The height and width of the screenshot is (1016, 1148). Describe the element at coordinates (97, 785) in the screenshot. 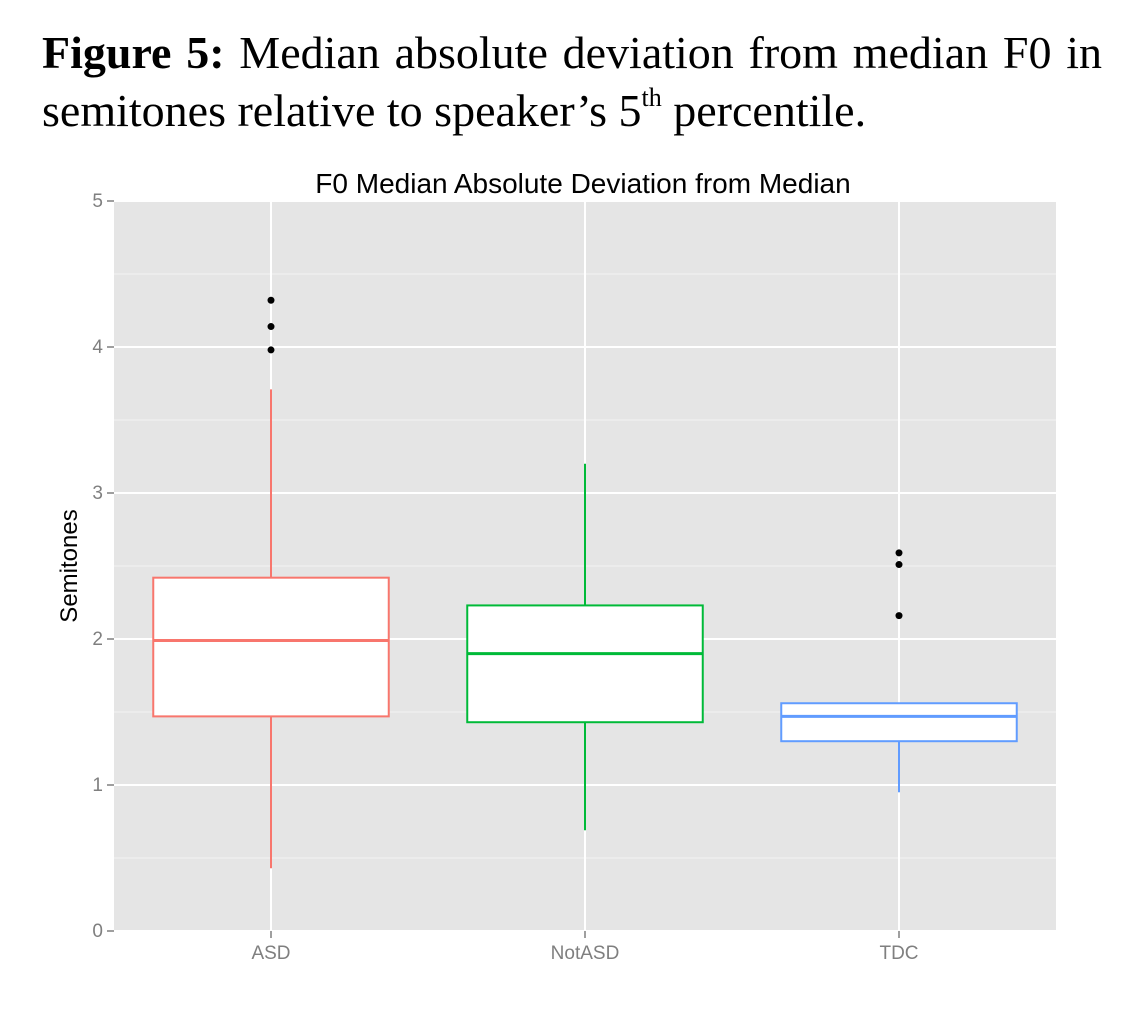

I see `y-tick-label: 1` at that location.